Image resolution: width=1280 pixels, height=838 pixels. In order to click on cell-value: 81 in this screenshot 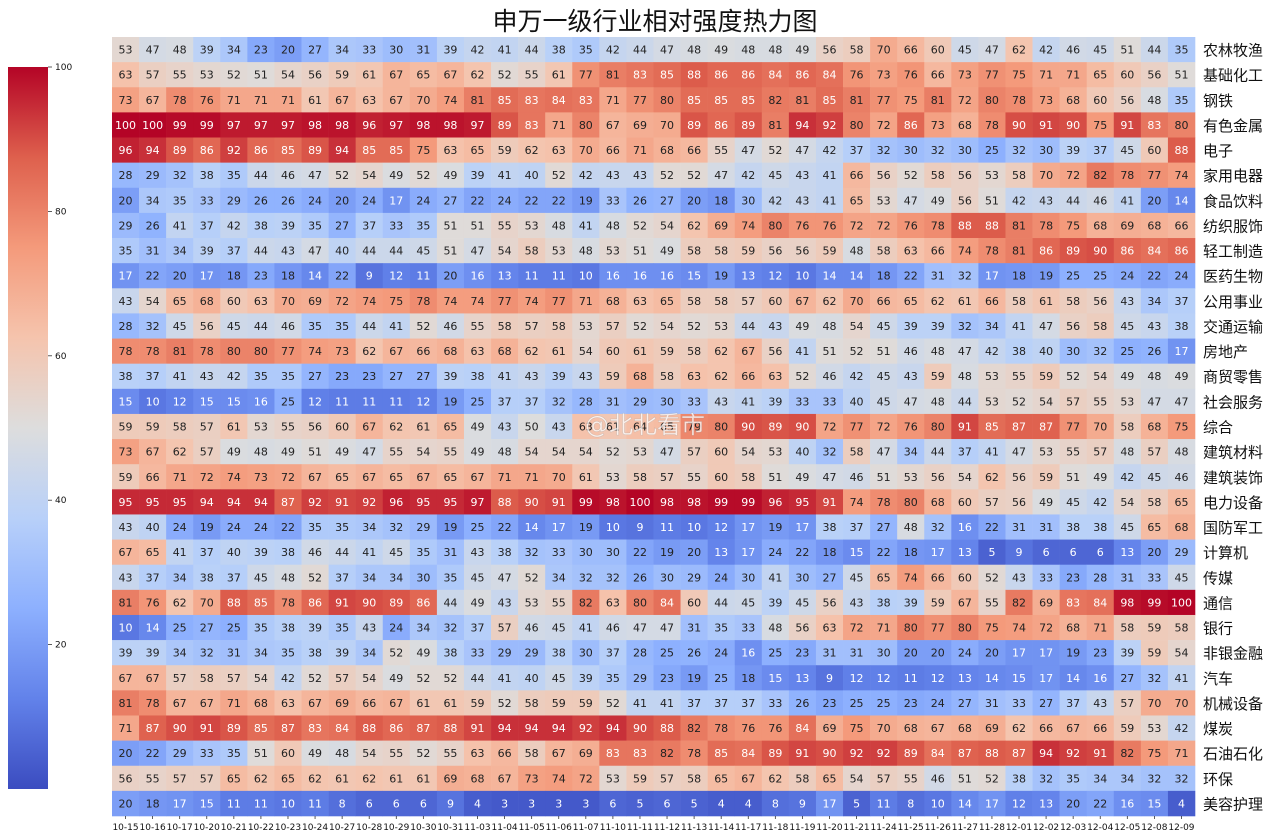, I will do `click(126, 703)`.